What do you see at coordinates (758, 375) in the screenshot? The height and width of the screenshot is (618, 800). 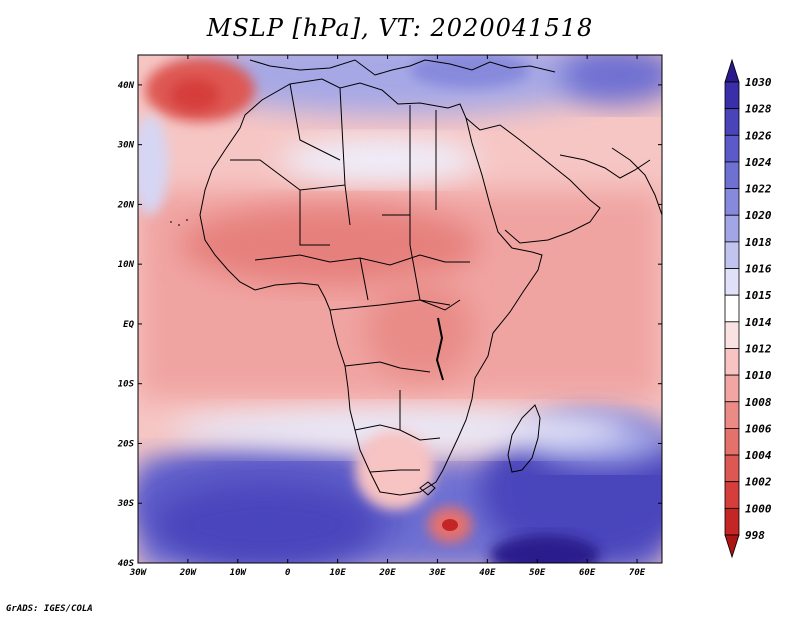 I see `colorbar-label: 1010` at bounding box center [758, 375].